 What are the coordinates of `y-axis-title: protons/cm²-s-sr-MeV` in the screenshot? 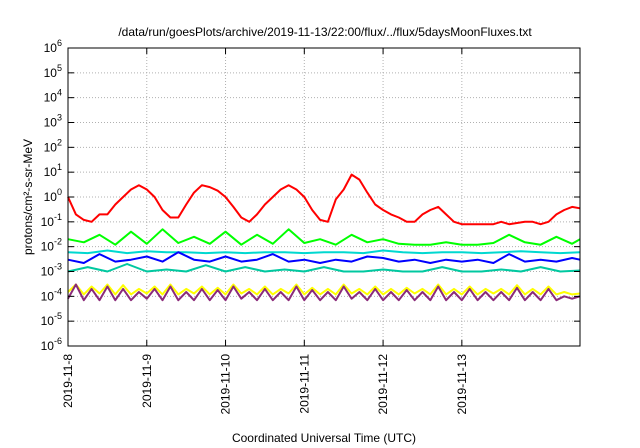 It's located at (28, 197).